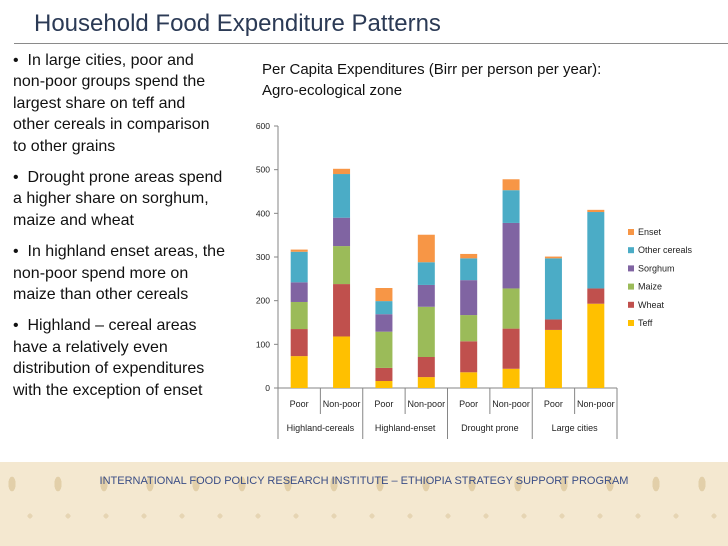 The width and height of the screenshot is (728, 546). What do you see at coordinates (650, 287) in the screenshot?
I see `legend-label: Maize` at bounding box center [650, 287].